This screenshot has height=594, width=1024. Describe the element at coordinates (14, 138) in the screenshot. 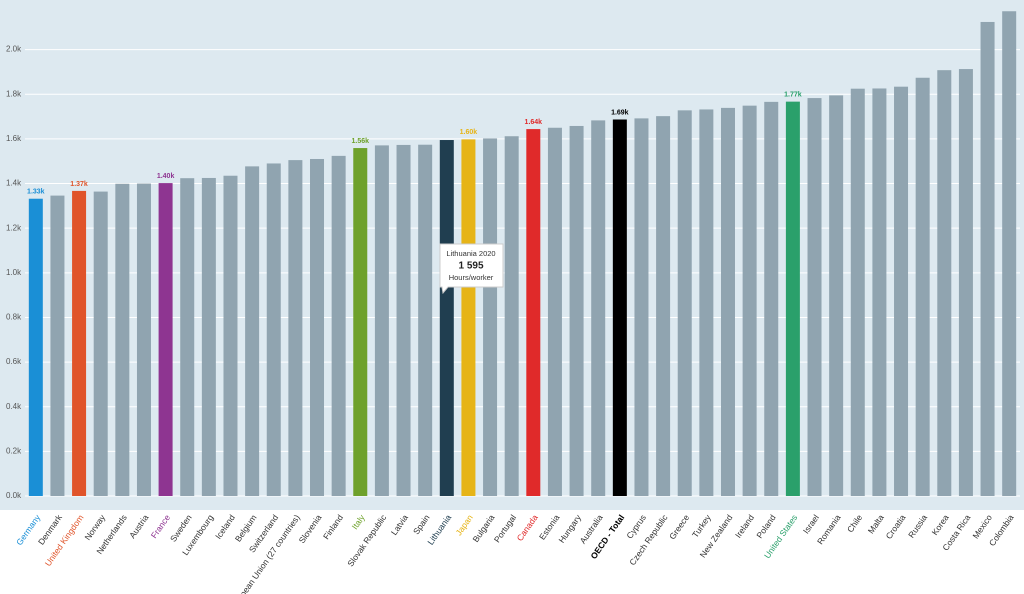

I see `y-tick-label: 1.6k` at that location.